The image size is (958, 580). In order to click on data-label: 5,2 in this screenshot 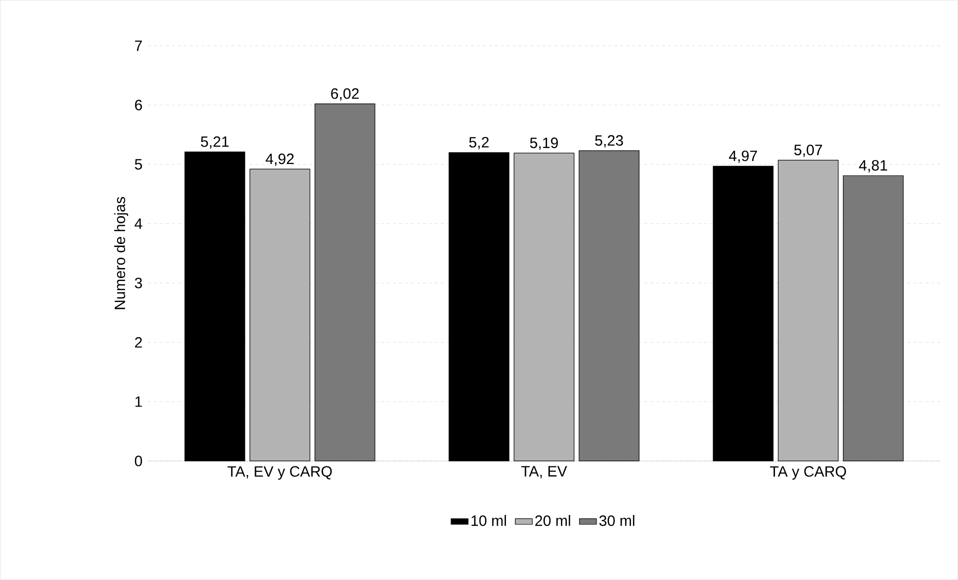, I will do `click(479, 143)`.